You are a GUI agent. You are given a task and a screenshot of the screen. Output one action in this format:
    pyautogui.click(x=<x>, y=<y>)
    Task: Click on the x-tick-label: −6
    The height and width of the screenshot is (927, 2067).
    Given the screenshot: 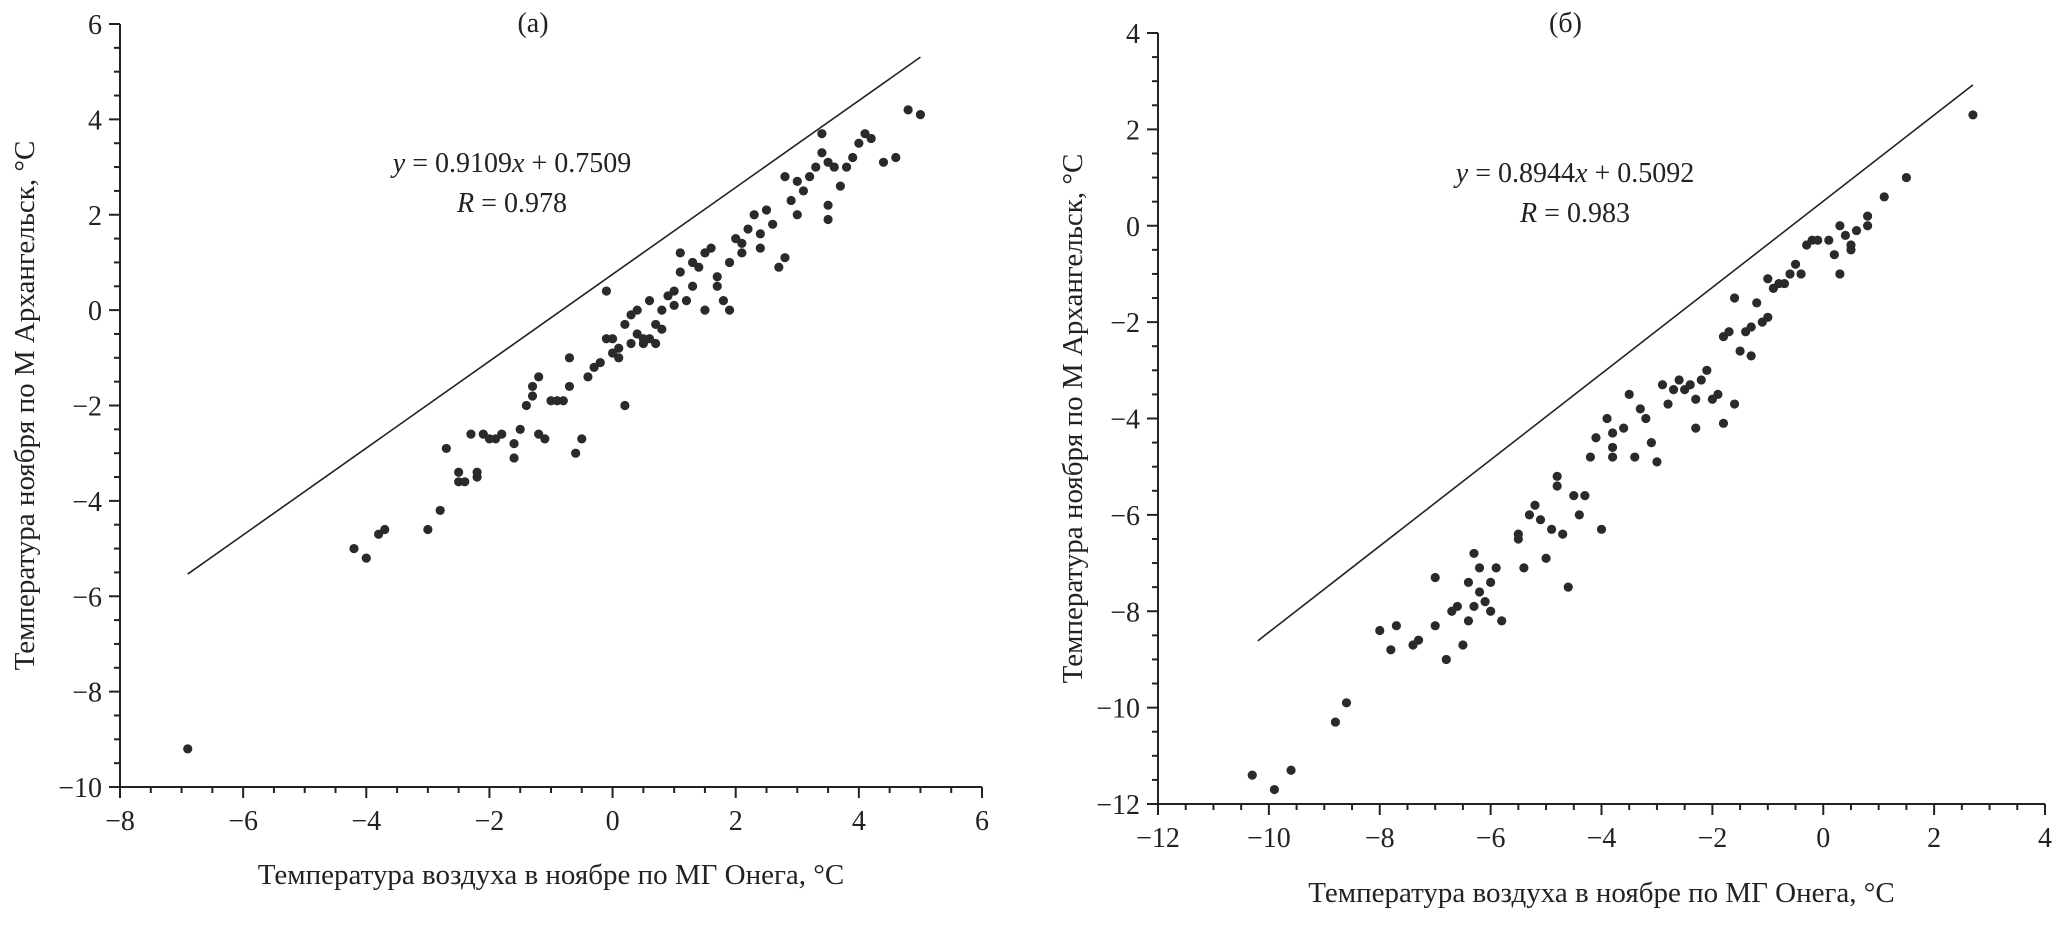 What is the action you would take?
    pyautogui.click(x=243, y=821)
    